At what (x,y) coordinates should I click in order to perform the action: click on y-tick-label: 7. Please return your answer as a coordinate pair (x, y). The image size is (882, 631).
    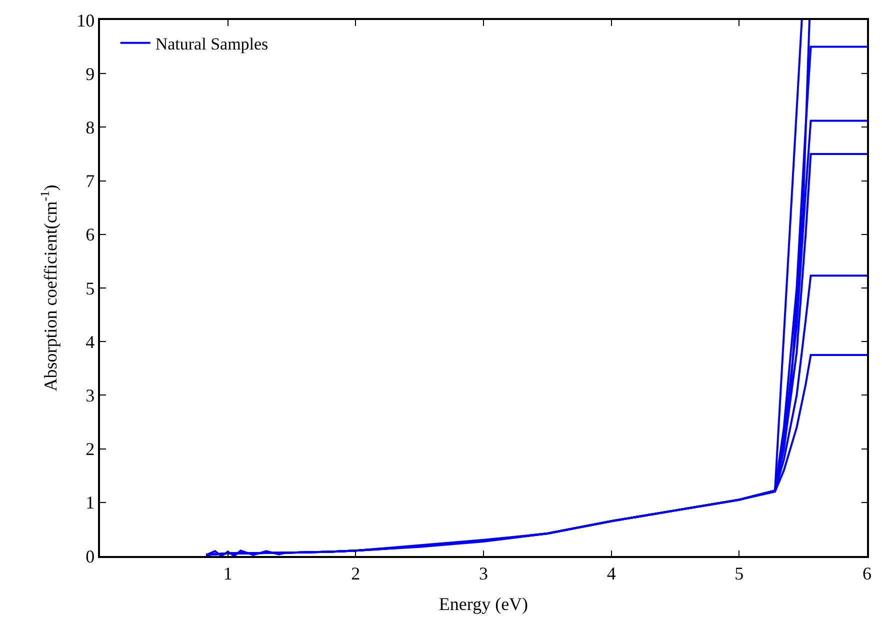
    Looking at the image, I should click on (90, 181).